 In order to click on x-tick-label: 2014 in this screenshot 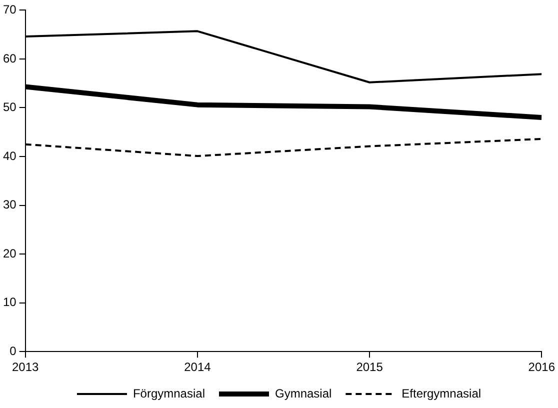, I will do `click(198, 367)`.